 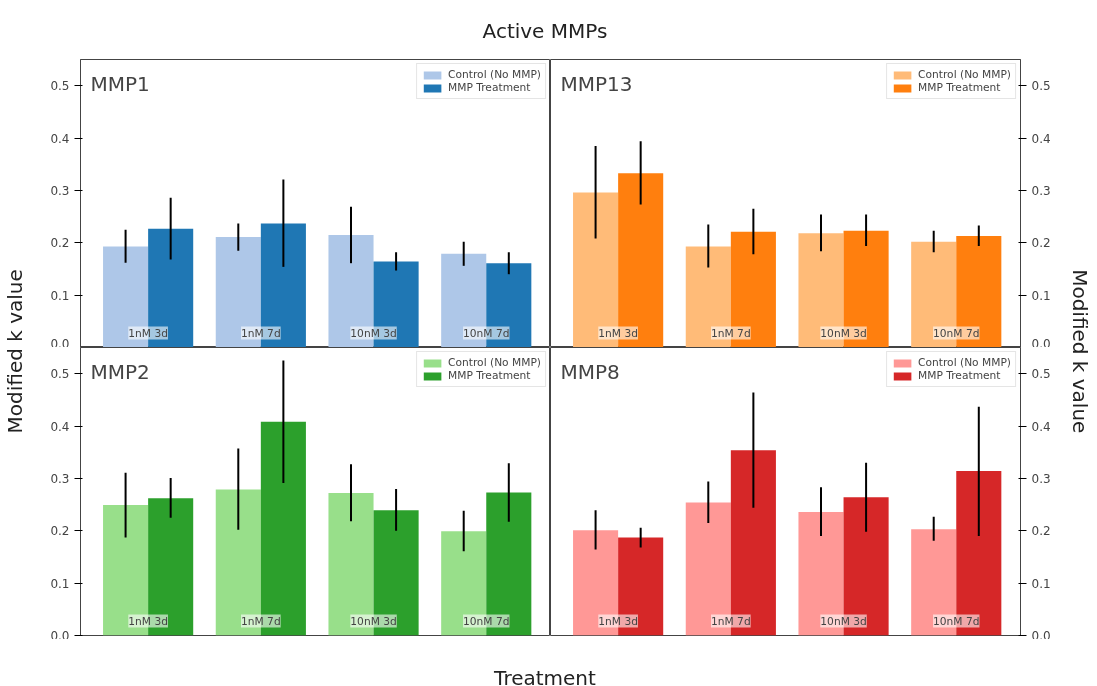 What do you see at coordinates (590, 371) in the screenshot?
I see `text: MMP8` at bounding box center [590, 371].